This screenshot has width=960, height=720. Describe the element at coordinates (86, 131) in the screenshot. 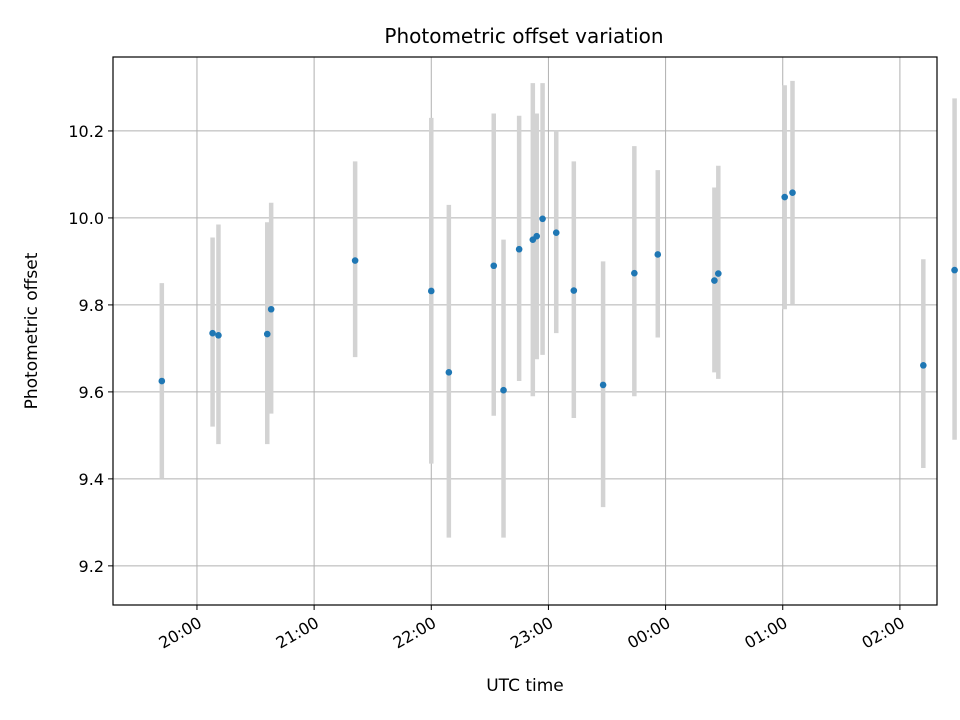

I see `y-tick-label: 10.2` at that location.